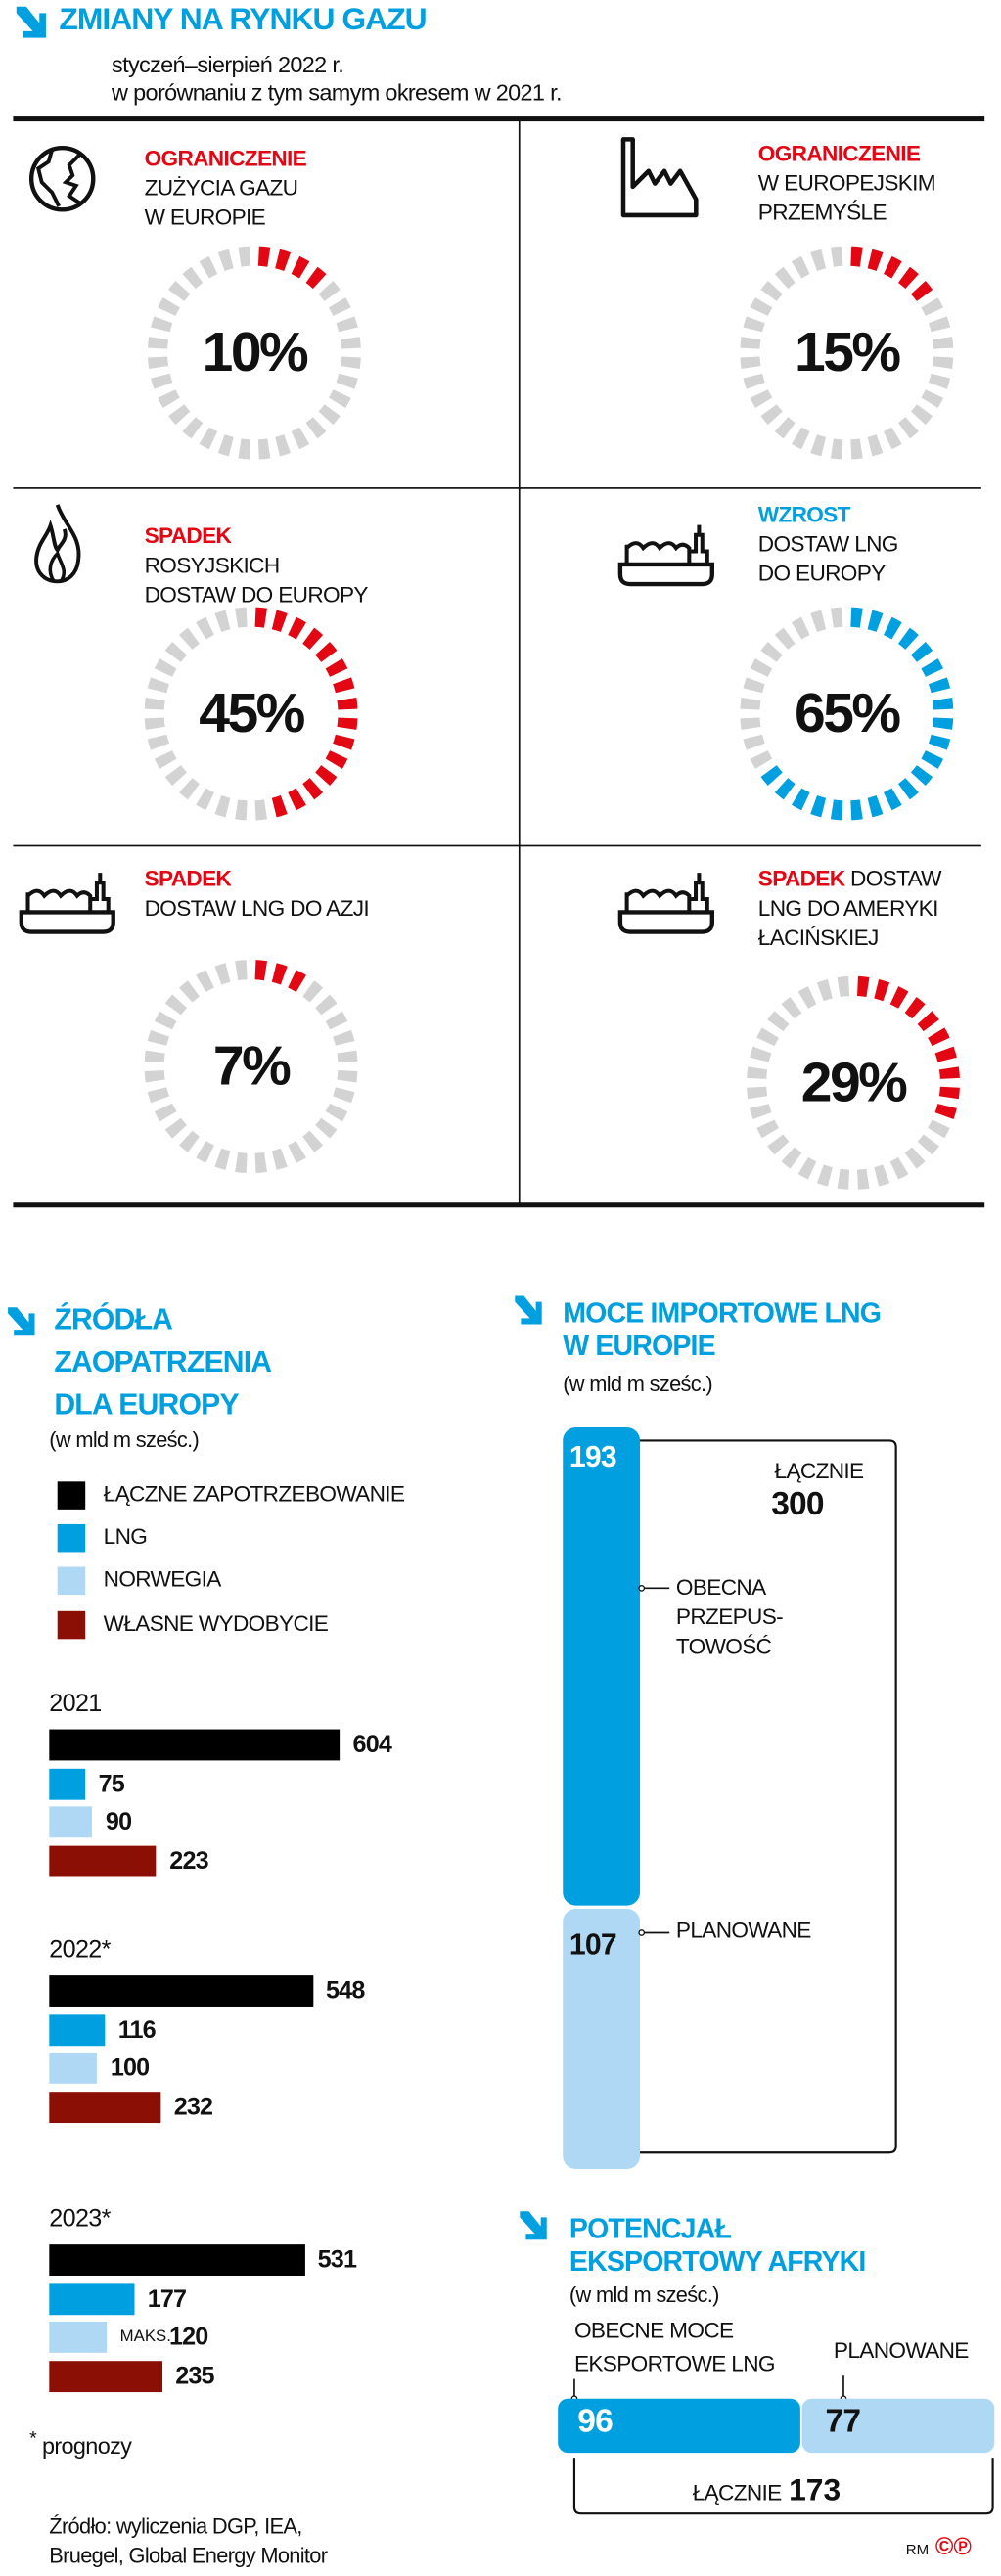 This screenshot has width=1001, height=2576. I want to click on stat-keyword: WZROST, so click(804, 514).